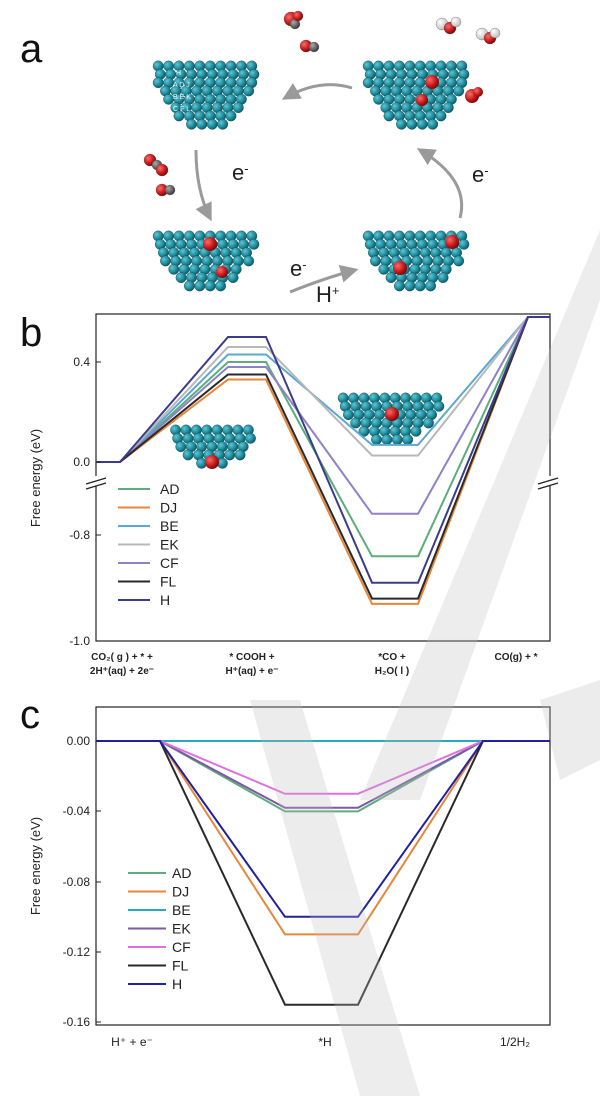 This screenshot has width=600, height=1096. I want to click on x-category-label: H⁺(aq) + e⁻, so click(251, 671).